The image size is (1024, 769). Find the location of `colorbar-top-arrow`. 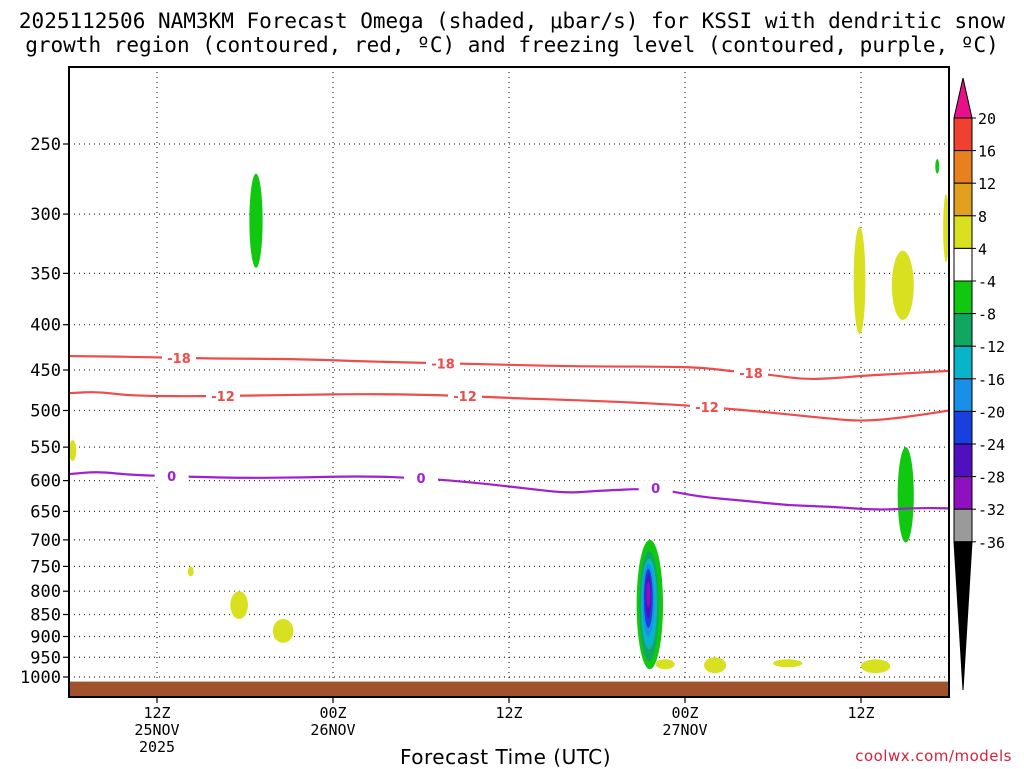

colorbar-top-arrow is located at coordinates (963, 98).